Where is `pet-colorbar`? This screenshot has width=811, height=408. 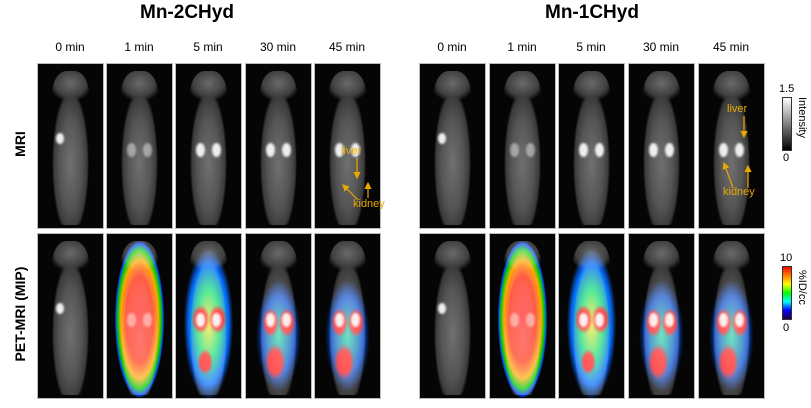
pet-colorbar is located at coordinates (787, 293).